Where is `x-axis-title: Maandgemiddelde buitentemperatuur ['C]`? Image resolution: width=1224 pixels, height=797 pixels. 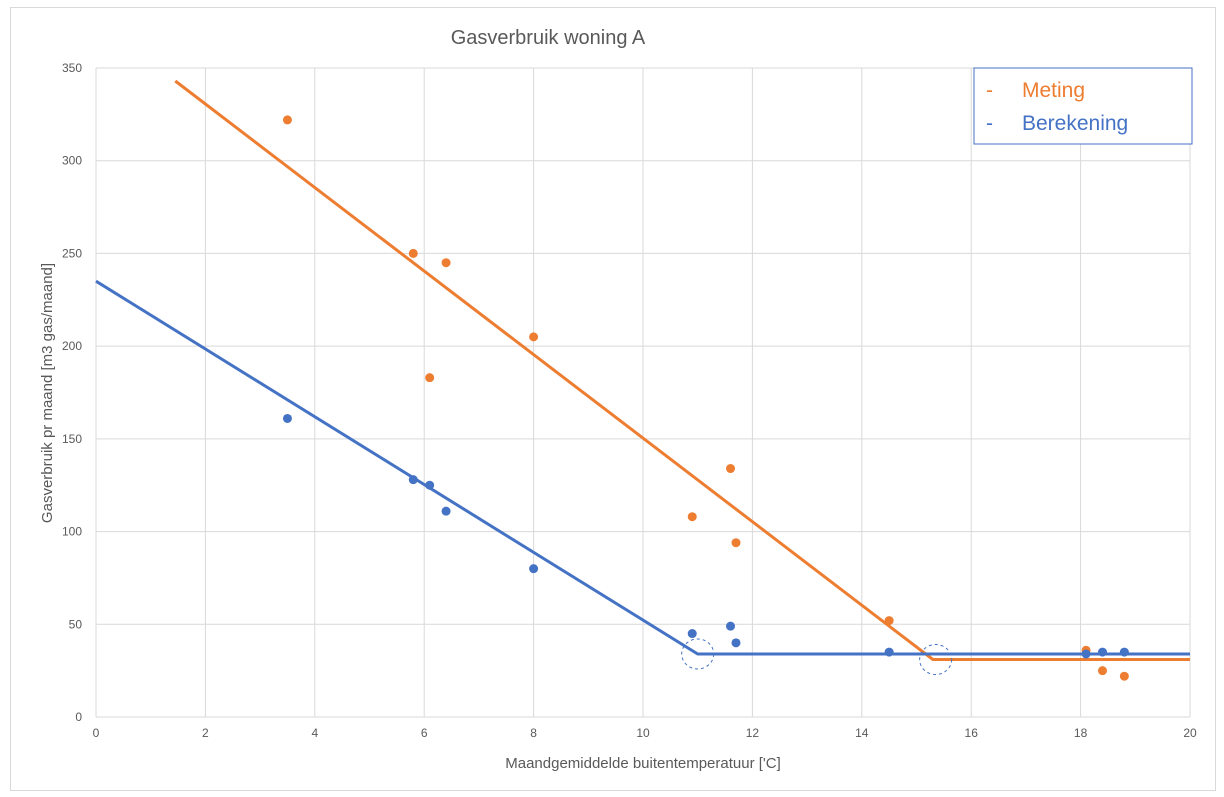
x-axis-title: Maandgemiddelde buitentemperatuur ['C] is located at coordinates (643, 763).